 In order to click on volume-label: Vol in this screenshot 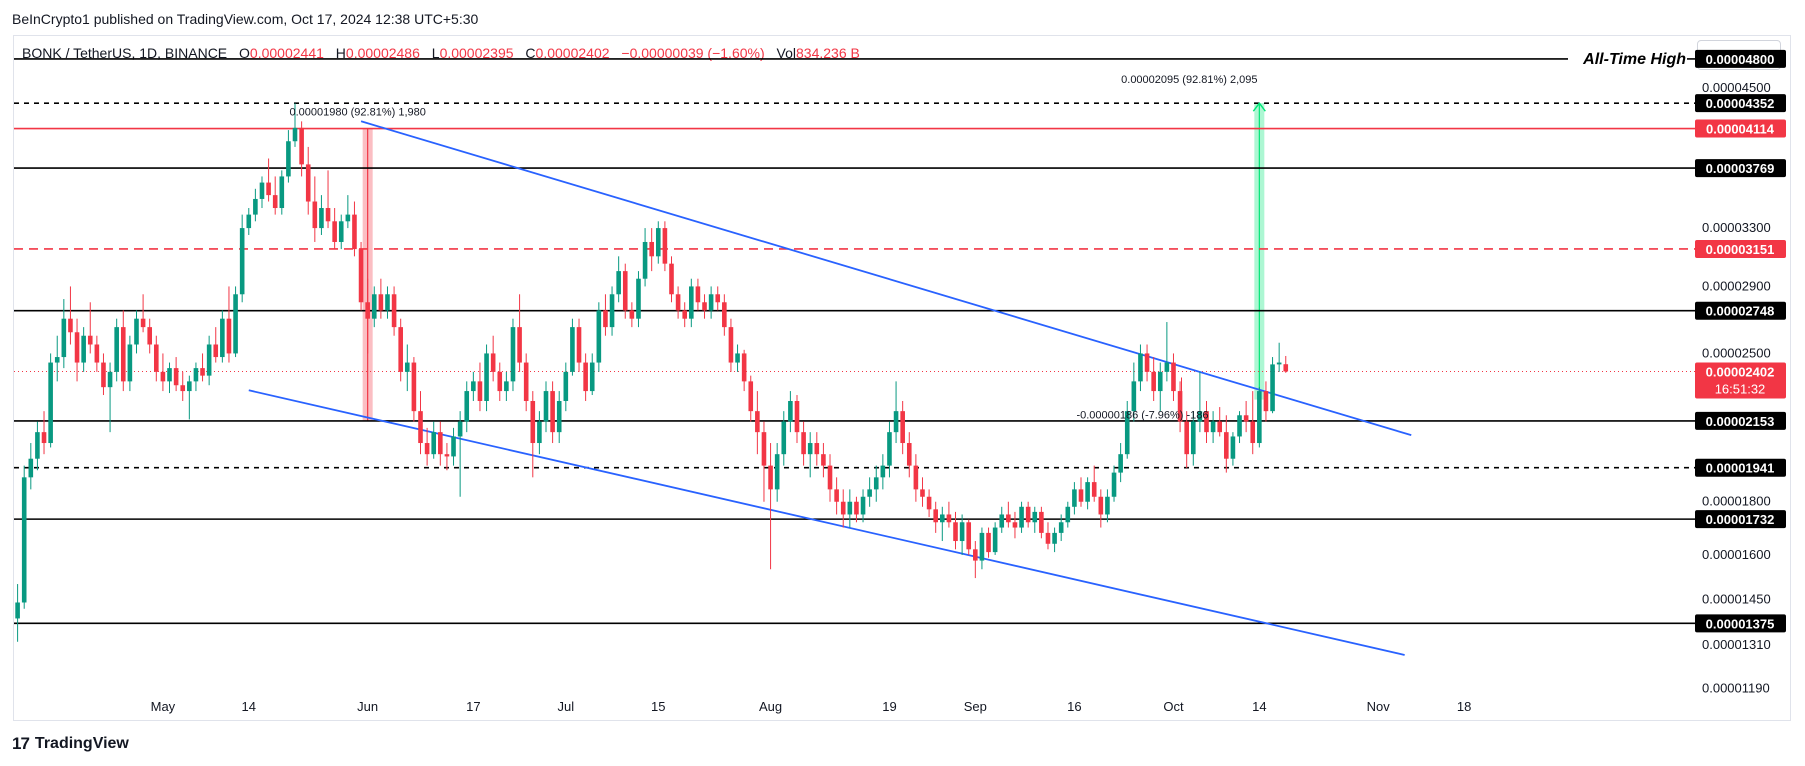, I will do `click(786, 53)`.